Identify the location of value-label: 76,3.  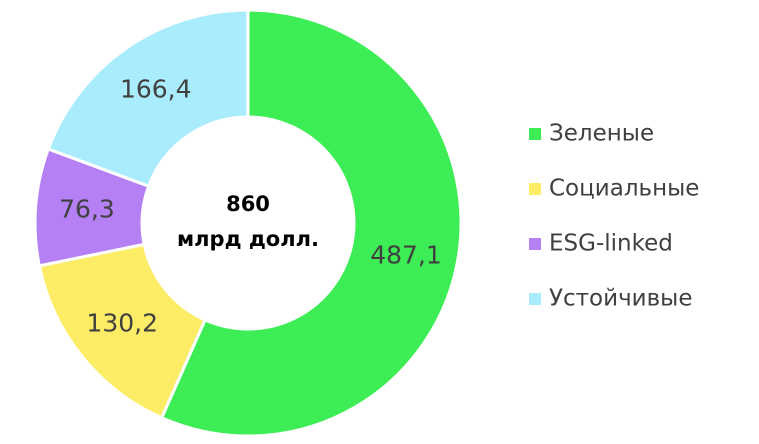
(87, 209).